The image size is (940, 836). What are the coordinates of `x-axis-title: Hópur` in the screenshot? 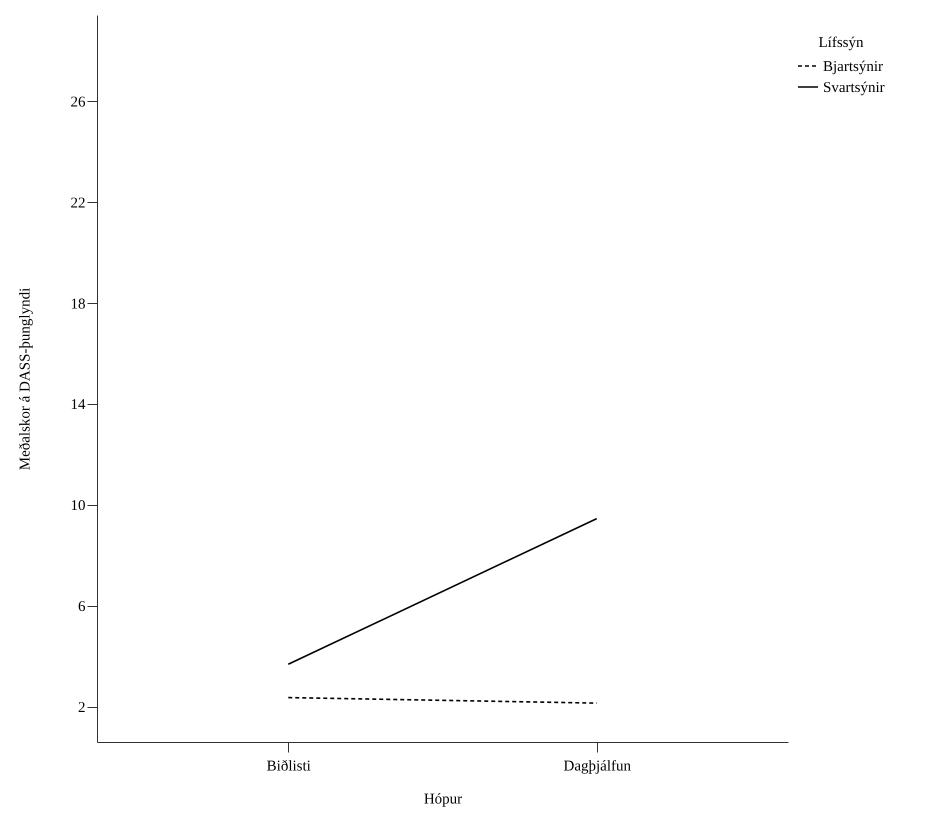 It's located at (443, 800).